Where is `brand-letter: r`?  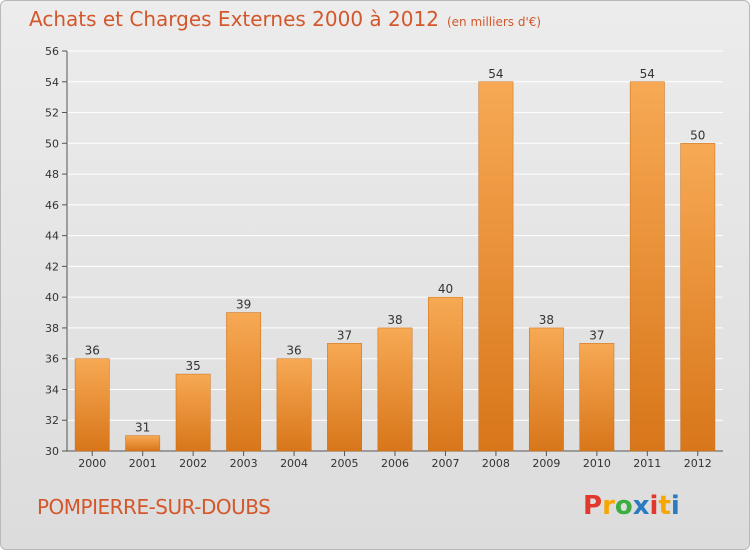
brand-letter: r is located at coordinates (608, 506).